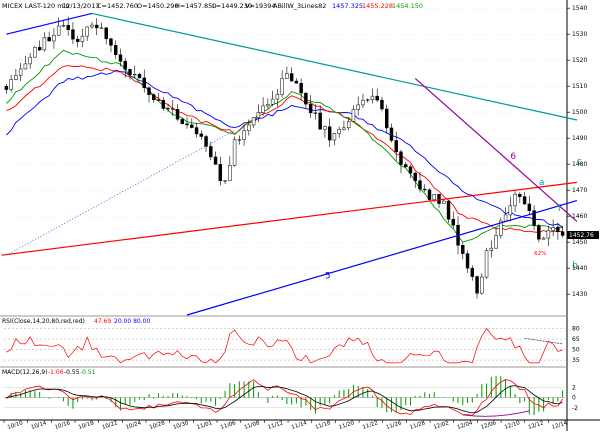  What do you see at coordinates (346, 425) in the screenshot?
I see `x-tick-label: 11/20` at bounding box center [346, 425].